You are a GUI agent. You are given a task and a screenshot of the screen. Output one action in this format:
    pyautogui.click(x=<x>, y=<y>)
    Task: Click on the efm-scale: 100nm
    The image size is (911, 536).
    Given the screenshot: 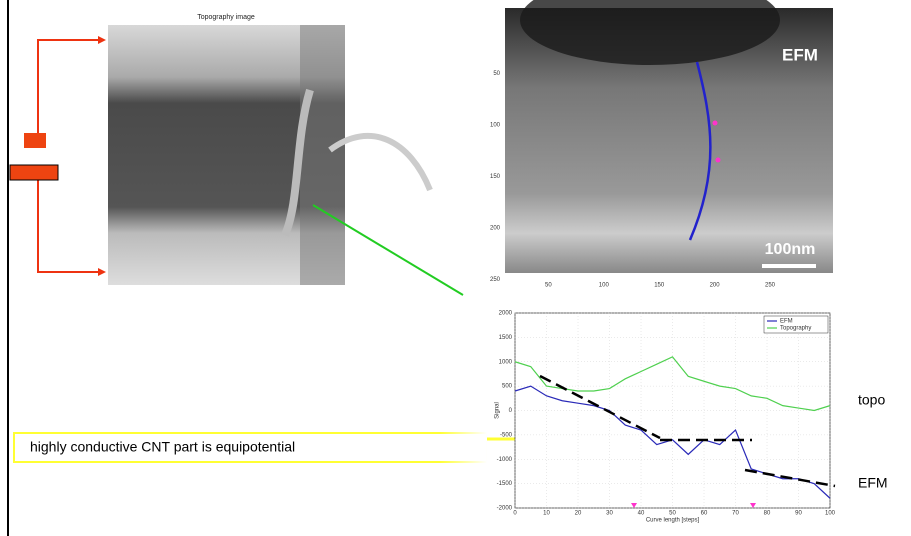 What is the action you would take?
    pyautogui.click(x=790, y=249)
    